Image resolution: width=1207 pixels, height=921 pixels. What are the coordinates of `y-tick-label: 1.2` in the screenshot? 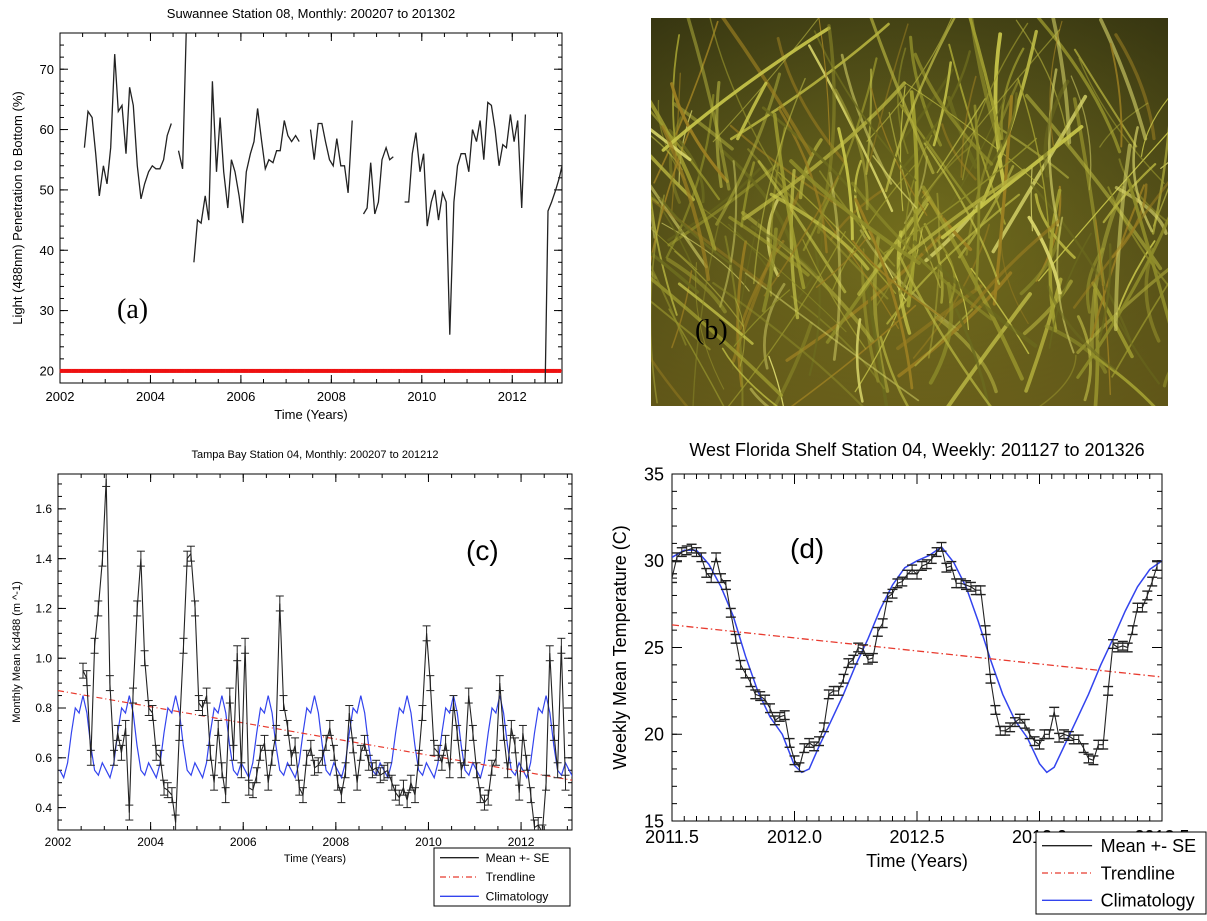 It's located at (43, 609).